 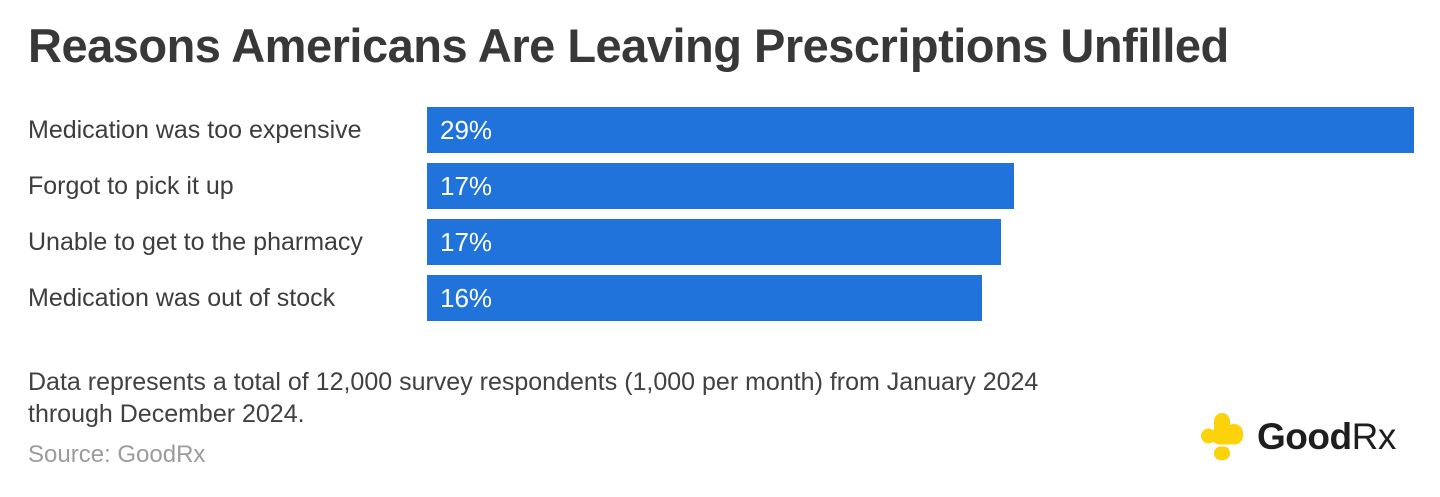 What do you see at coordinates (1222, 436) in the screenshot?
I see `goodrx-cross-icon` at bounding box center [1222, 436].